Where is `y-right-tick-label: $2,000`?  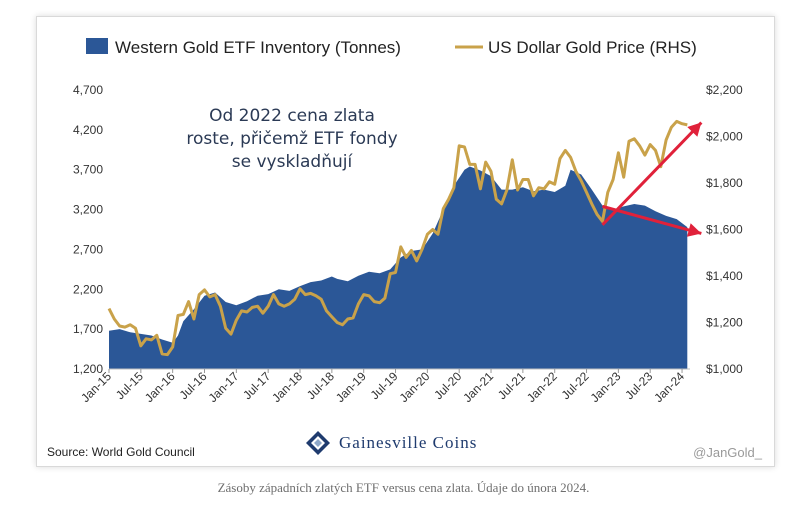 y-right-tick-label: $2,000 is located at coordinates (724, 137).